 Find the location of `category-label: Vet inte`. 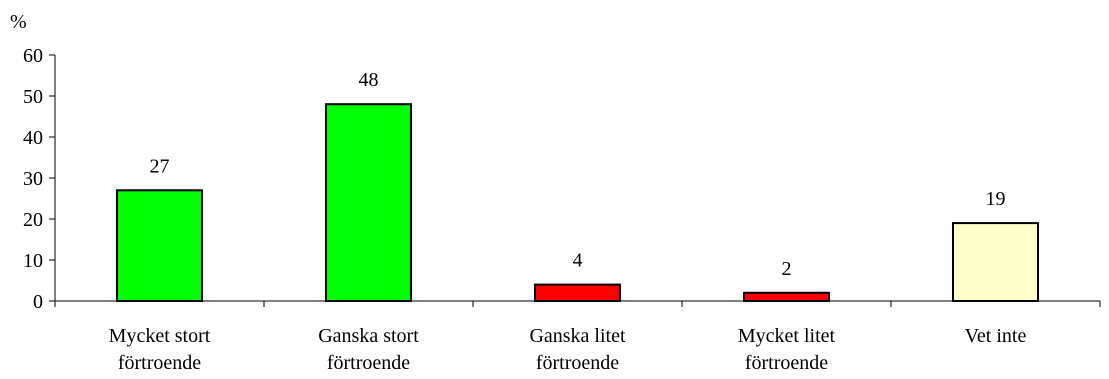

category-label: Vet inte is located at coordinates (996, 336).